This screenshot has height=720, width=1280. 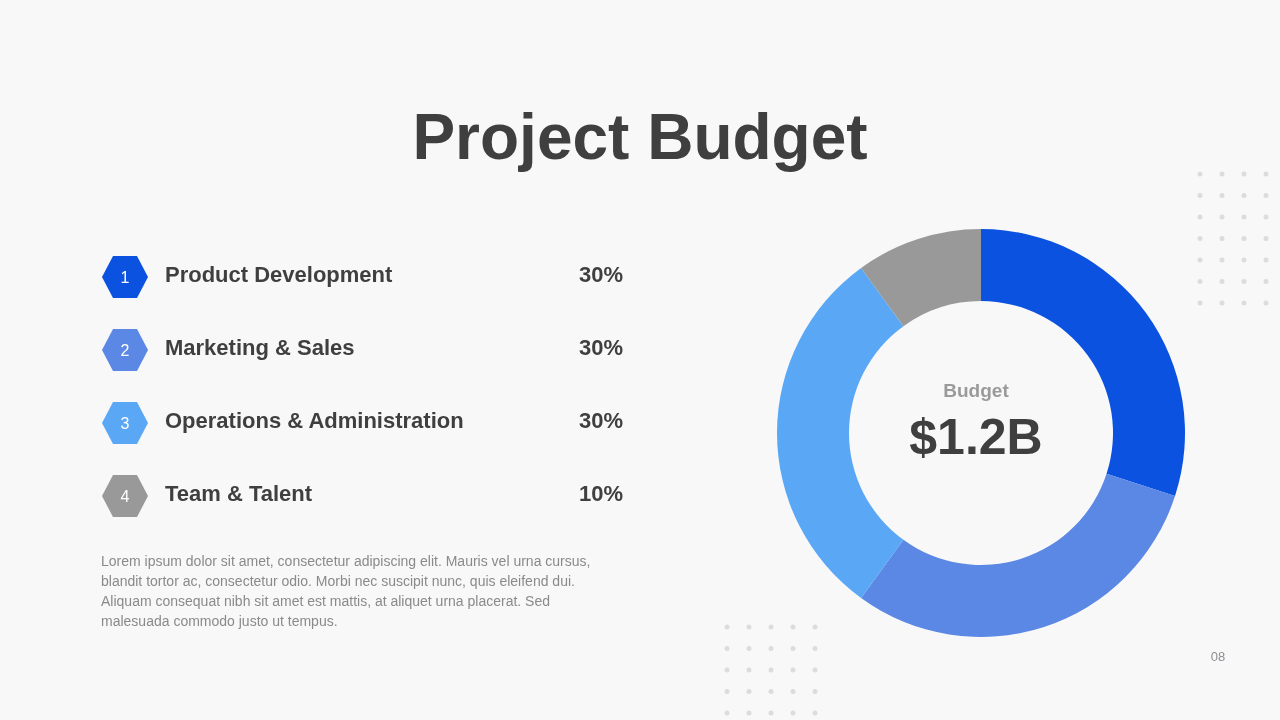 What do you see at coordinates (314, 421) in the screenshot?
I see `legend-label: Operations & Administration` at bounding box center [314, 421].